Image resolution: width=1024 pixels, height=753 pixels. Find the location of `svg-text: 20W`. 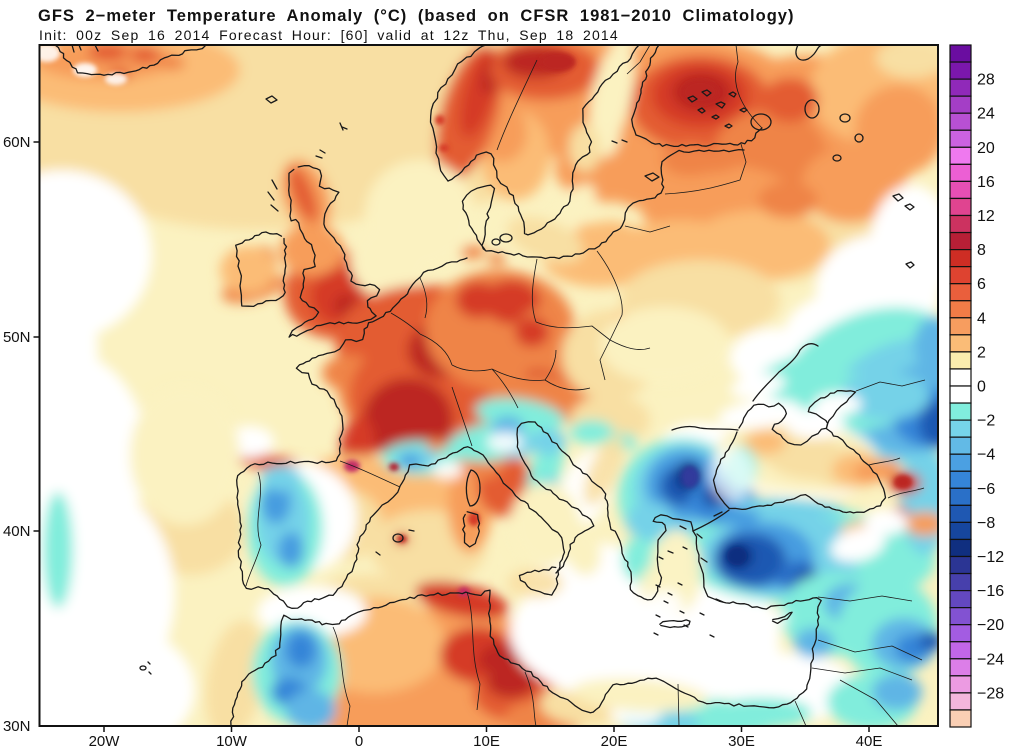

svg-text: 20W is located at coordinates (105, 741).